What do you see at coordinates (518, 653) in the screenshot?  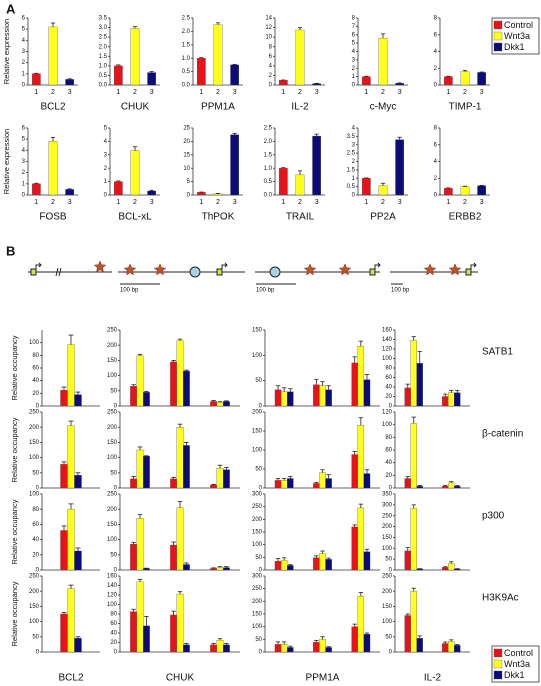 I see `legend-label: Control` at bounding box center [518, 653].